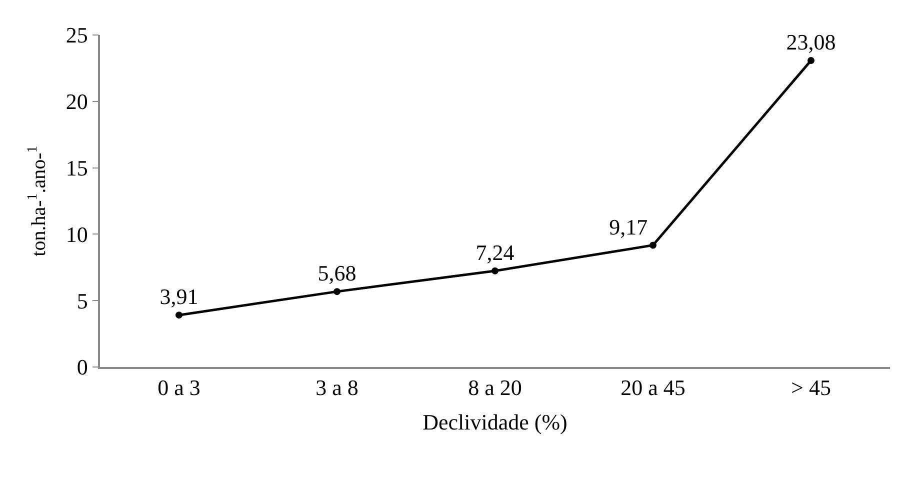  Describe the element at coordinates (337, 273) in the screenshot. I see `data-label: 5,68` at that location.